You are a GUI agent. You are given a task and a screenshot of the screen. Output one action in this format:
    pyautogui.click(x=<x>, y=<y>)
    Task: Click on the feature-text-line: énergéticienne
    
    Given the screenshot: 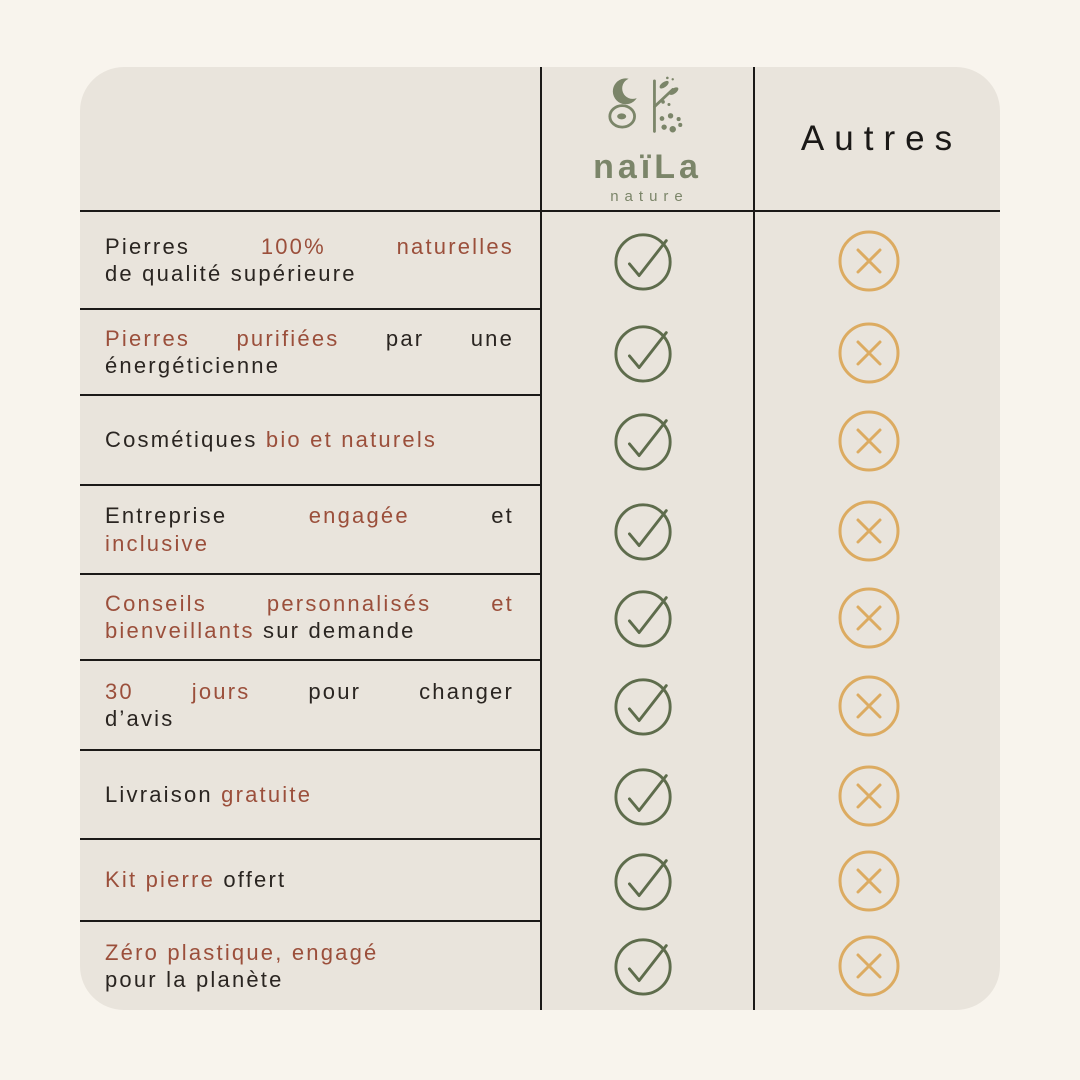 What is the action you would take?
    pyautogui.click(x=309, y=366)
    